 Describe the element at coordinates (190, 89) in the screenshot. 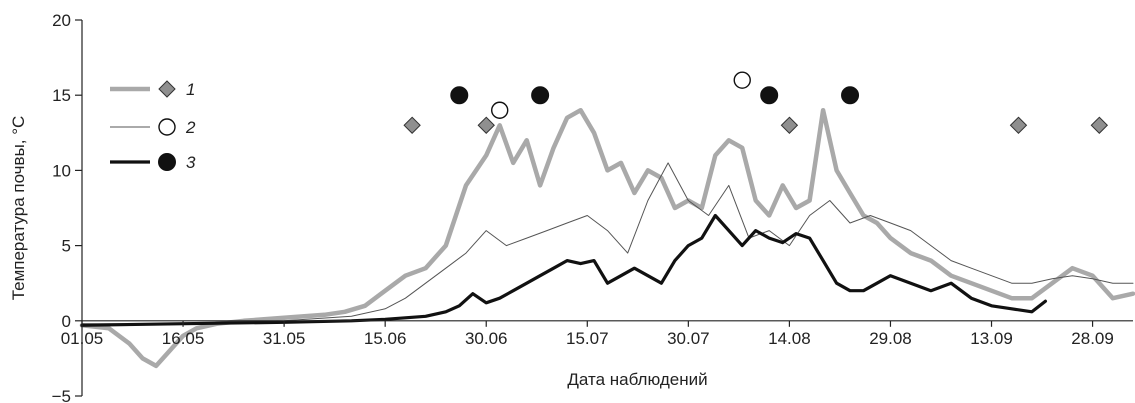

I see `legend-label-1: 1` at that location.